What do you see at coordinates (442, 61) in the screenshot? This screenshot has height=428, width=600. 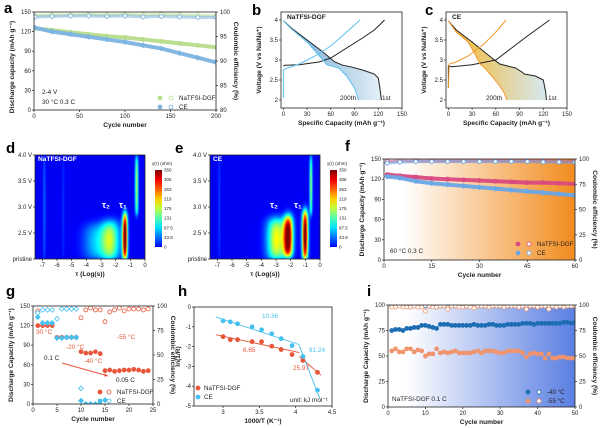 I see `y-tick-label: 3` at bounding box center [442, 61].